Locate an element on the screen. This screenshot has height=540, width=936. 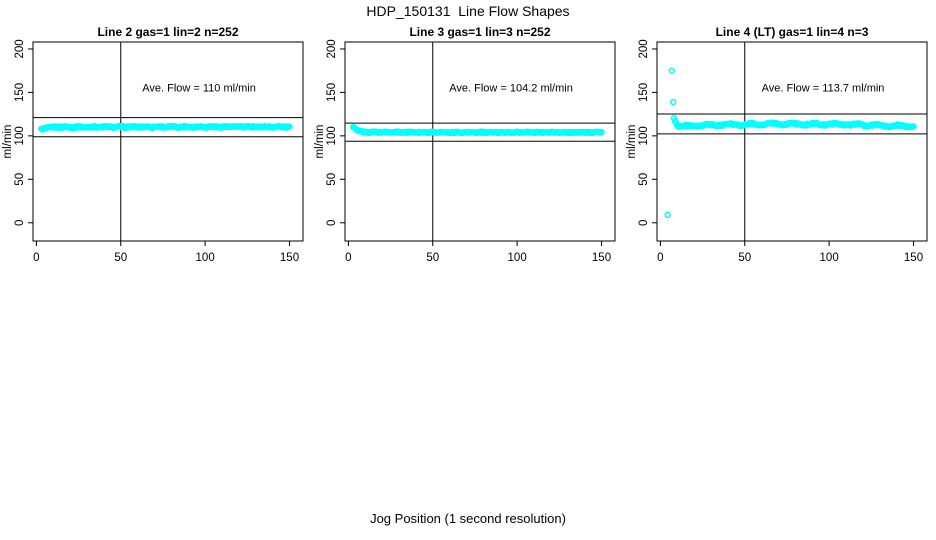
annotation-ave-flow: Ave. Flow = 110 ml/min is located at coordinates (199, 89).